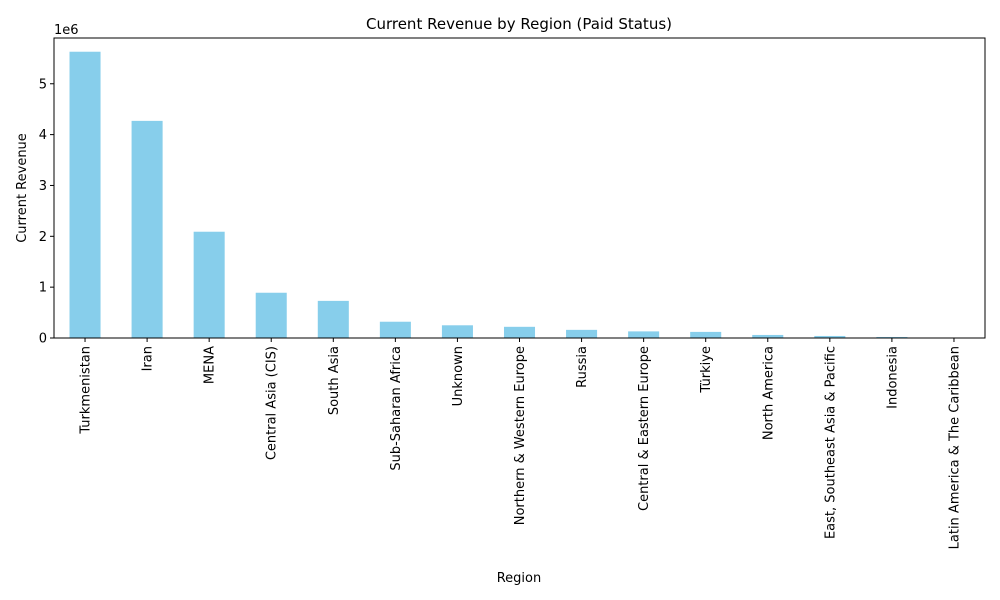 The height and width of the screenshot is (600, 1000). What do you see at coordinates (644, 428) in the screenshot?
I see `x-tick-label: Central & Eastern Europe` at bounding box center [644, 428].